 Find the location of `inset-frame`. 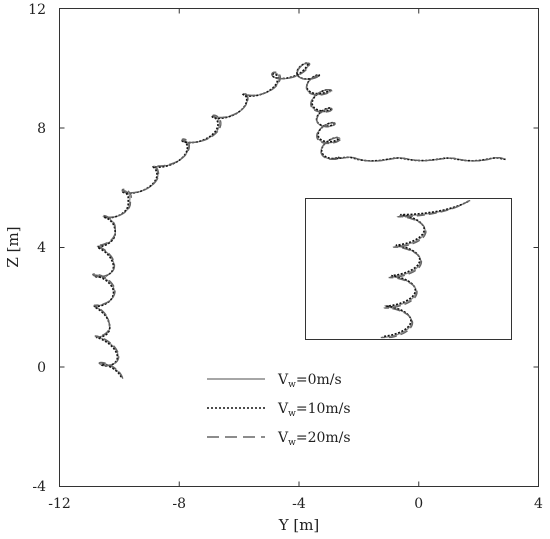

inset-frame is located at coordinates (408, 269).